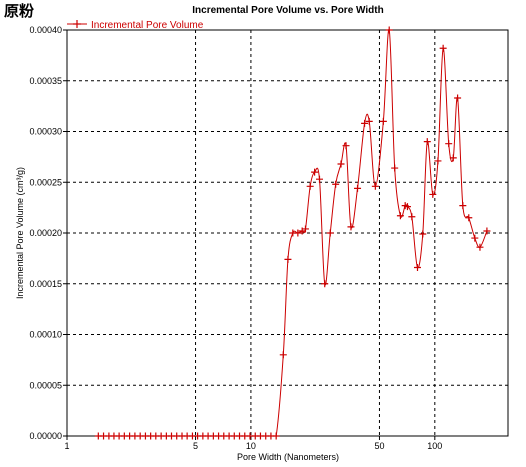 The image size is (526, 467). What do you see at coordinates (45, 132) in the screenshot?
I see `y-tick-label: 0.00030` at bounding box center [45, 132].